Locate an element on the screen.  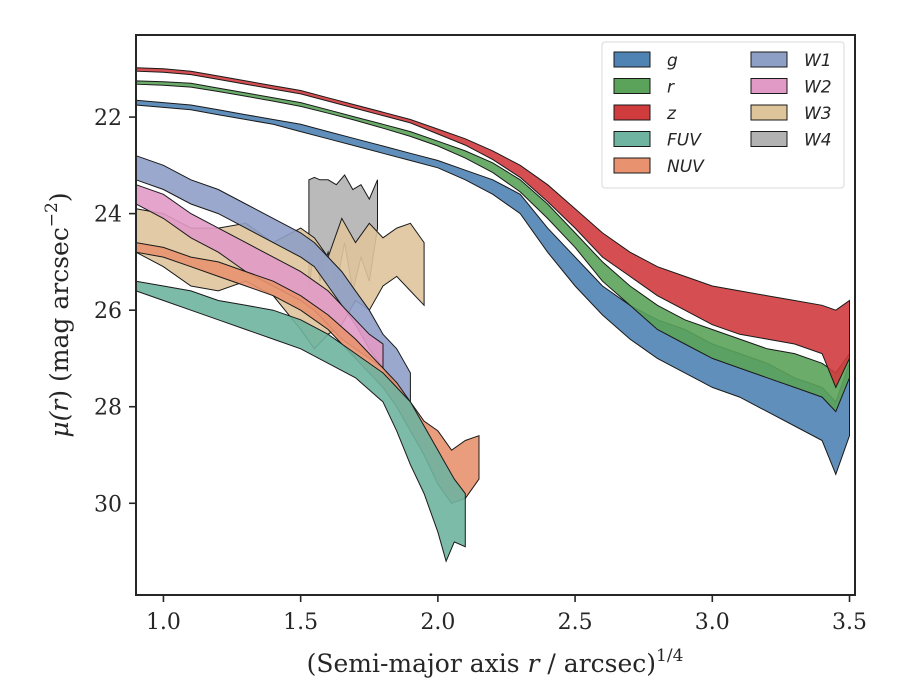
x-tick-label: 1.5 is located at coordinates (300, 622).